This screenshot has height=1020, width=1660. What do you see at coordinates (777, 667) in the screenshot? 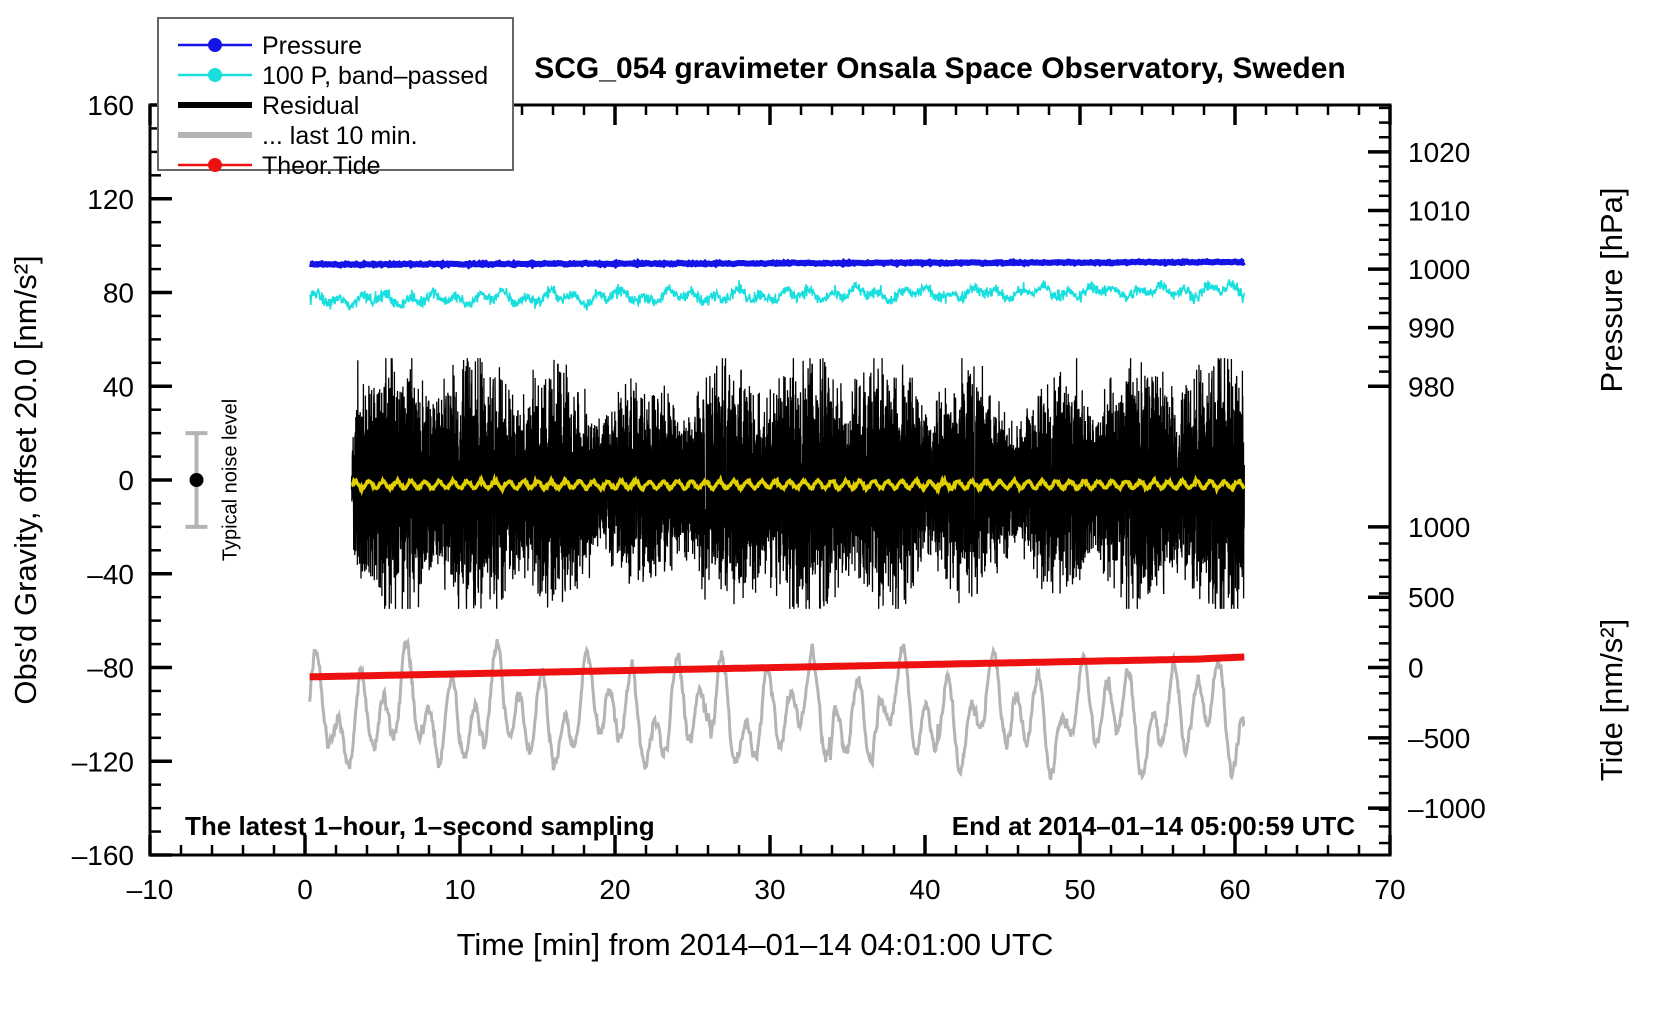
I see `trace-theor-tide` at bounding box center [777, 667].